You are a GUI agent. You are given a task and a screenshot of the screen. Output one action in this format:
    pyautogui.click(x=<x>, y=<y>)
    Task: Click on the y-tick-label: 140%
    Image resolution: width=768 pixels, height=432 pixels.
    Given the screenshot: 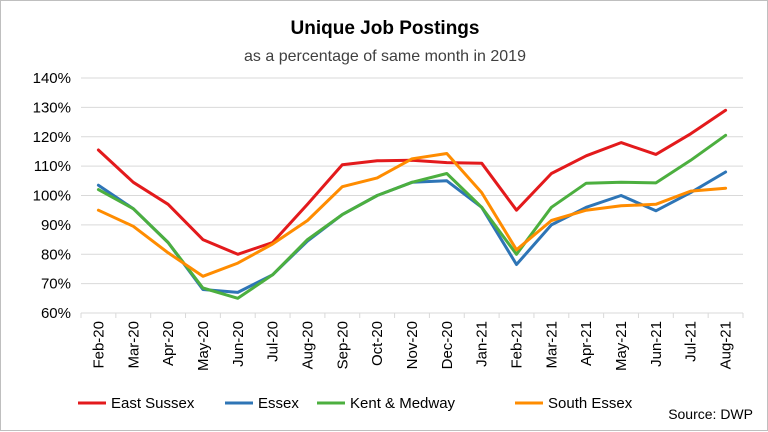 What is the action you would take?
    pyautogui.click(x=52, y=78)
    